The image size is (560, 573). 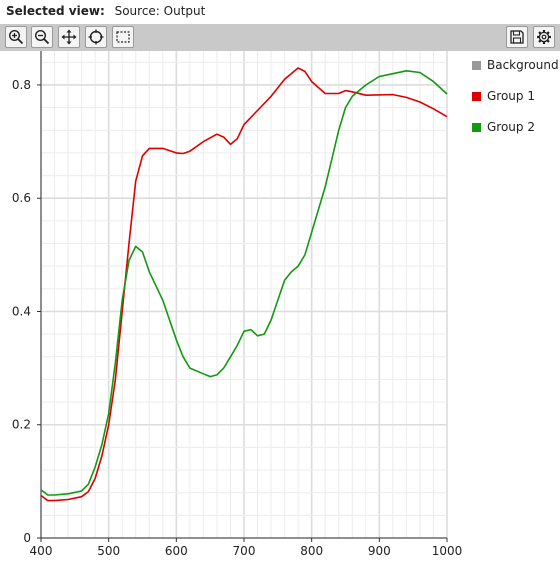 I want to click on zoom-in-button, so click(x=16, y=37).